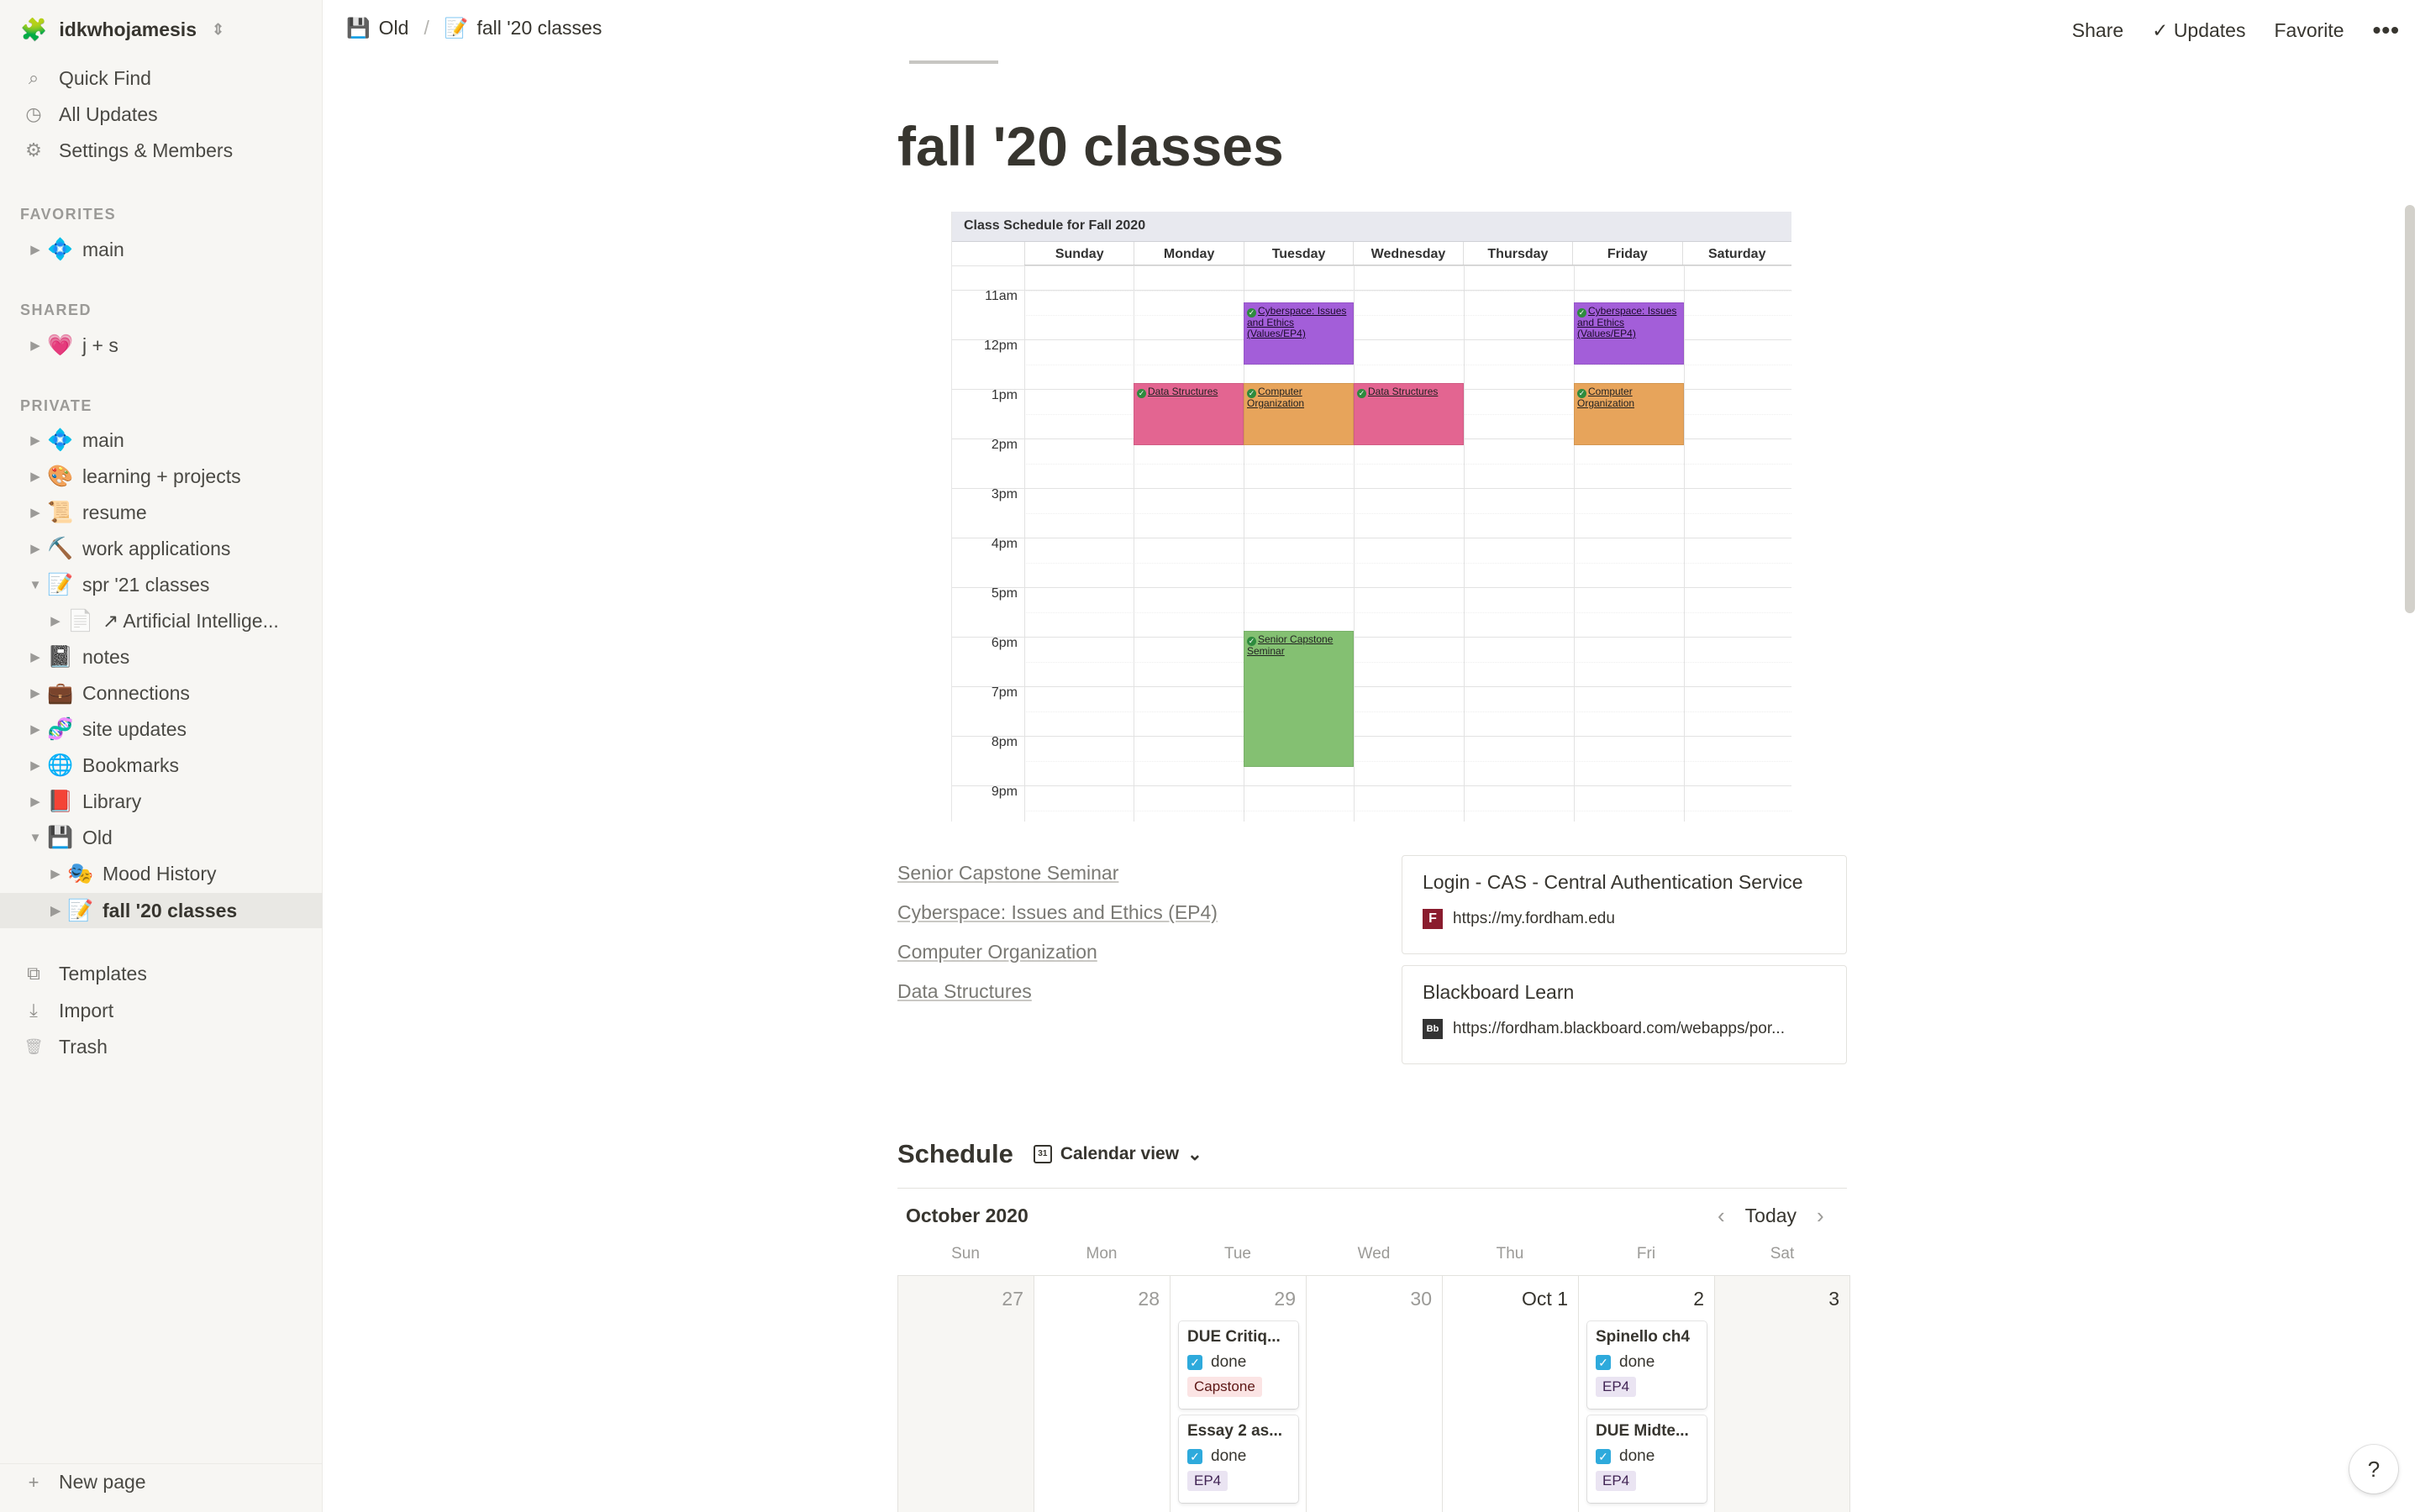 This screenshot has width=2420, height=1512. I want to click on chevron-left-icon: ‹, so click(1722, 1215).